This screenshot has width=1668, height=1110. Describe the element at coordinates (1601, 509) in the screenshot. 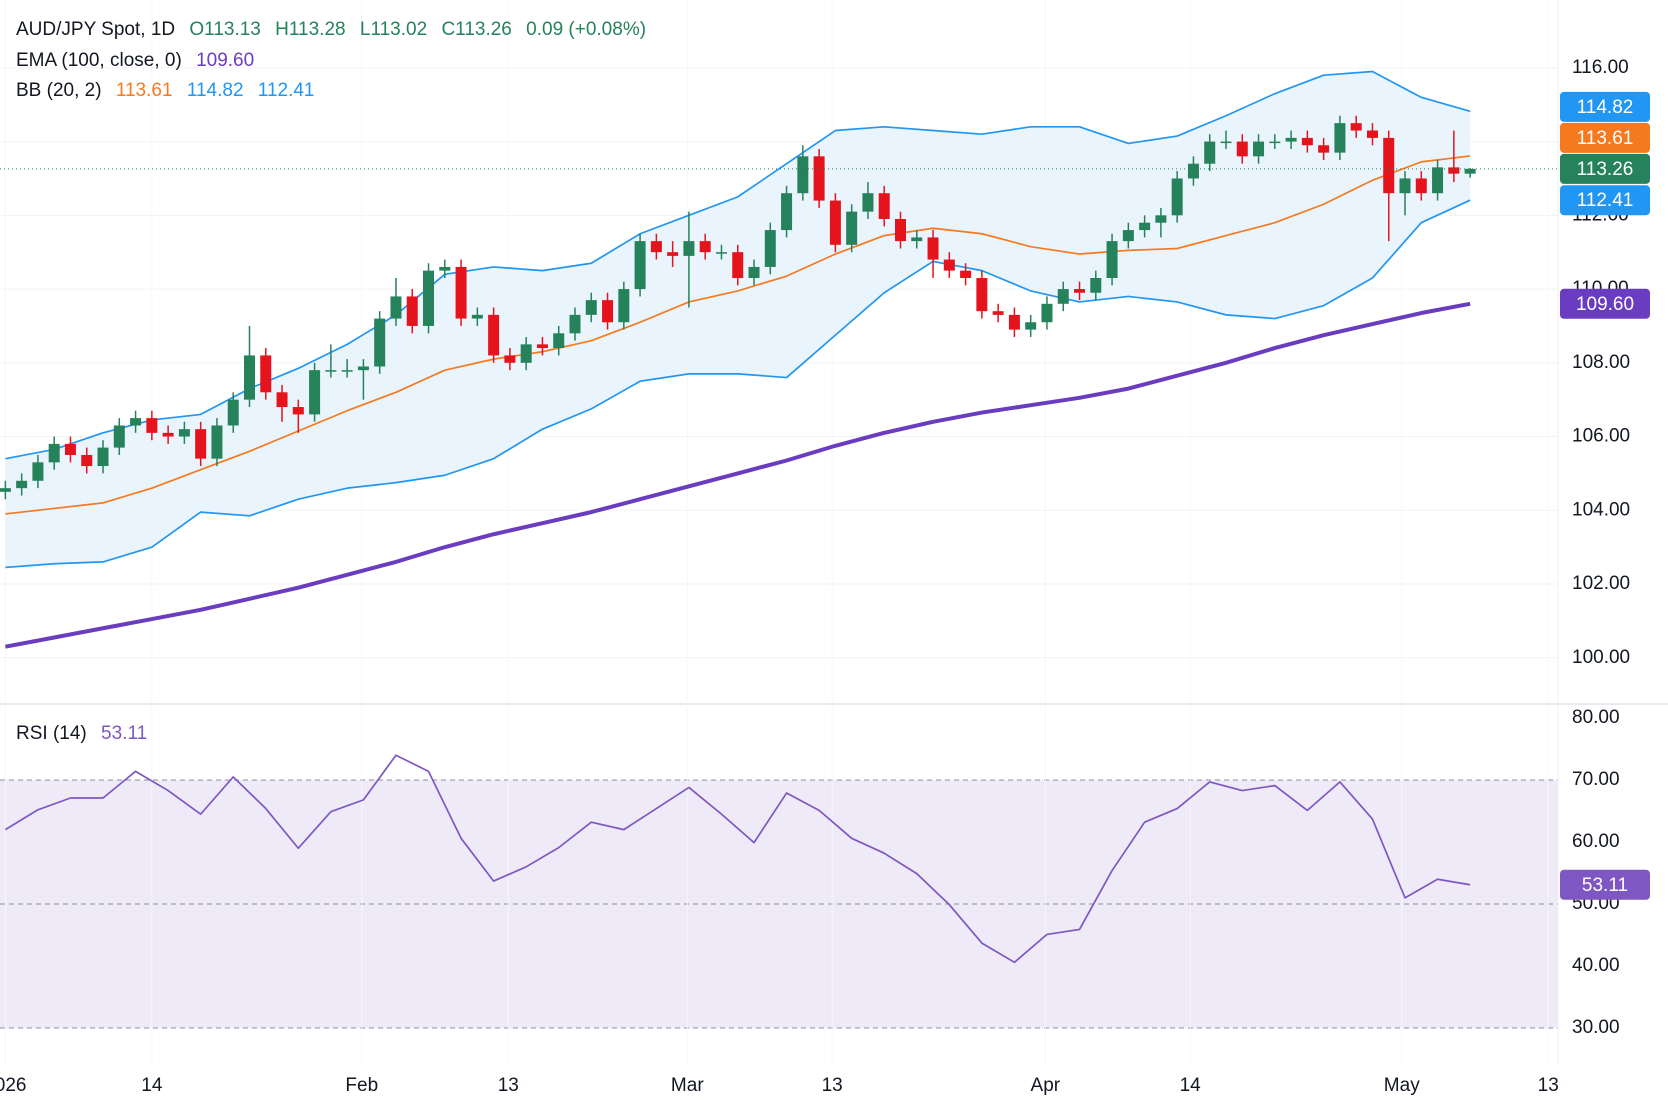

I see `y-tick-label: 104.00` at that location.